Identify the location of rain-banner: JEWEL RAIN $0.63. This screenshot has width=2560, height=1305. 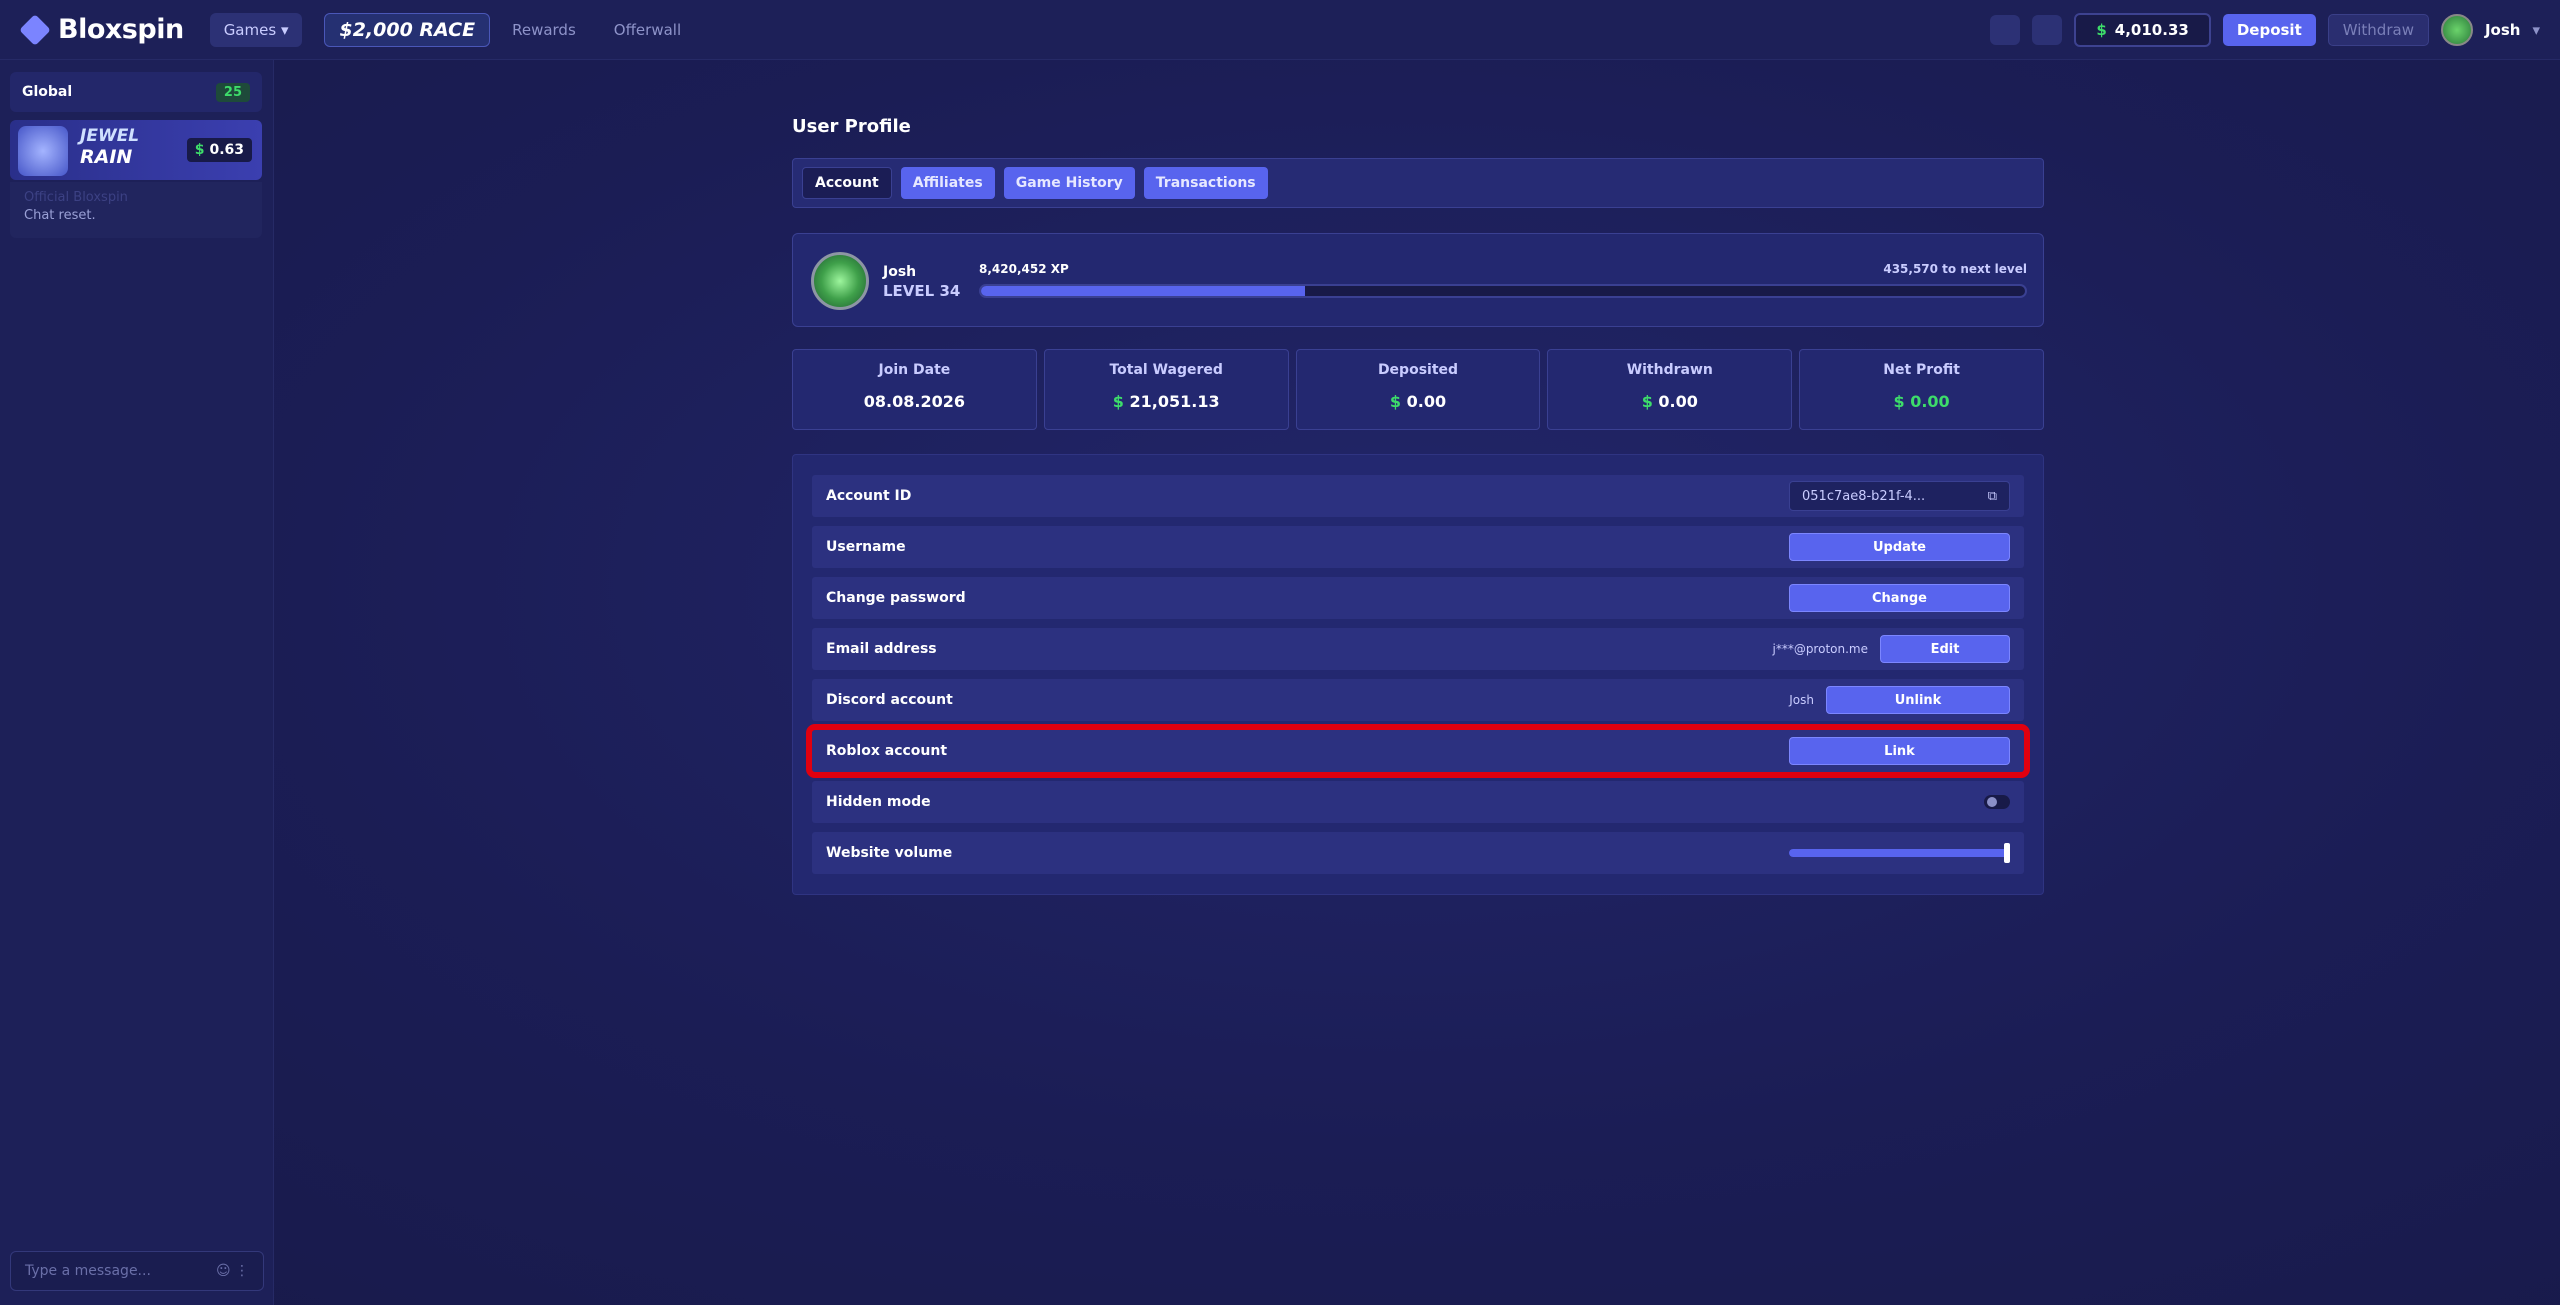
(136, 150).